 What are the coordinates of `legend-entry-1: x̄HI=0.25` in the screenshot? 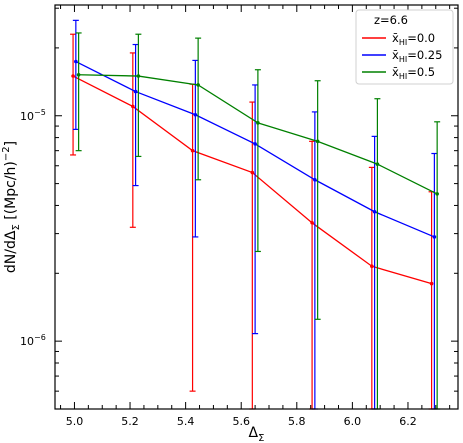 It's located at (417, 56).